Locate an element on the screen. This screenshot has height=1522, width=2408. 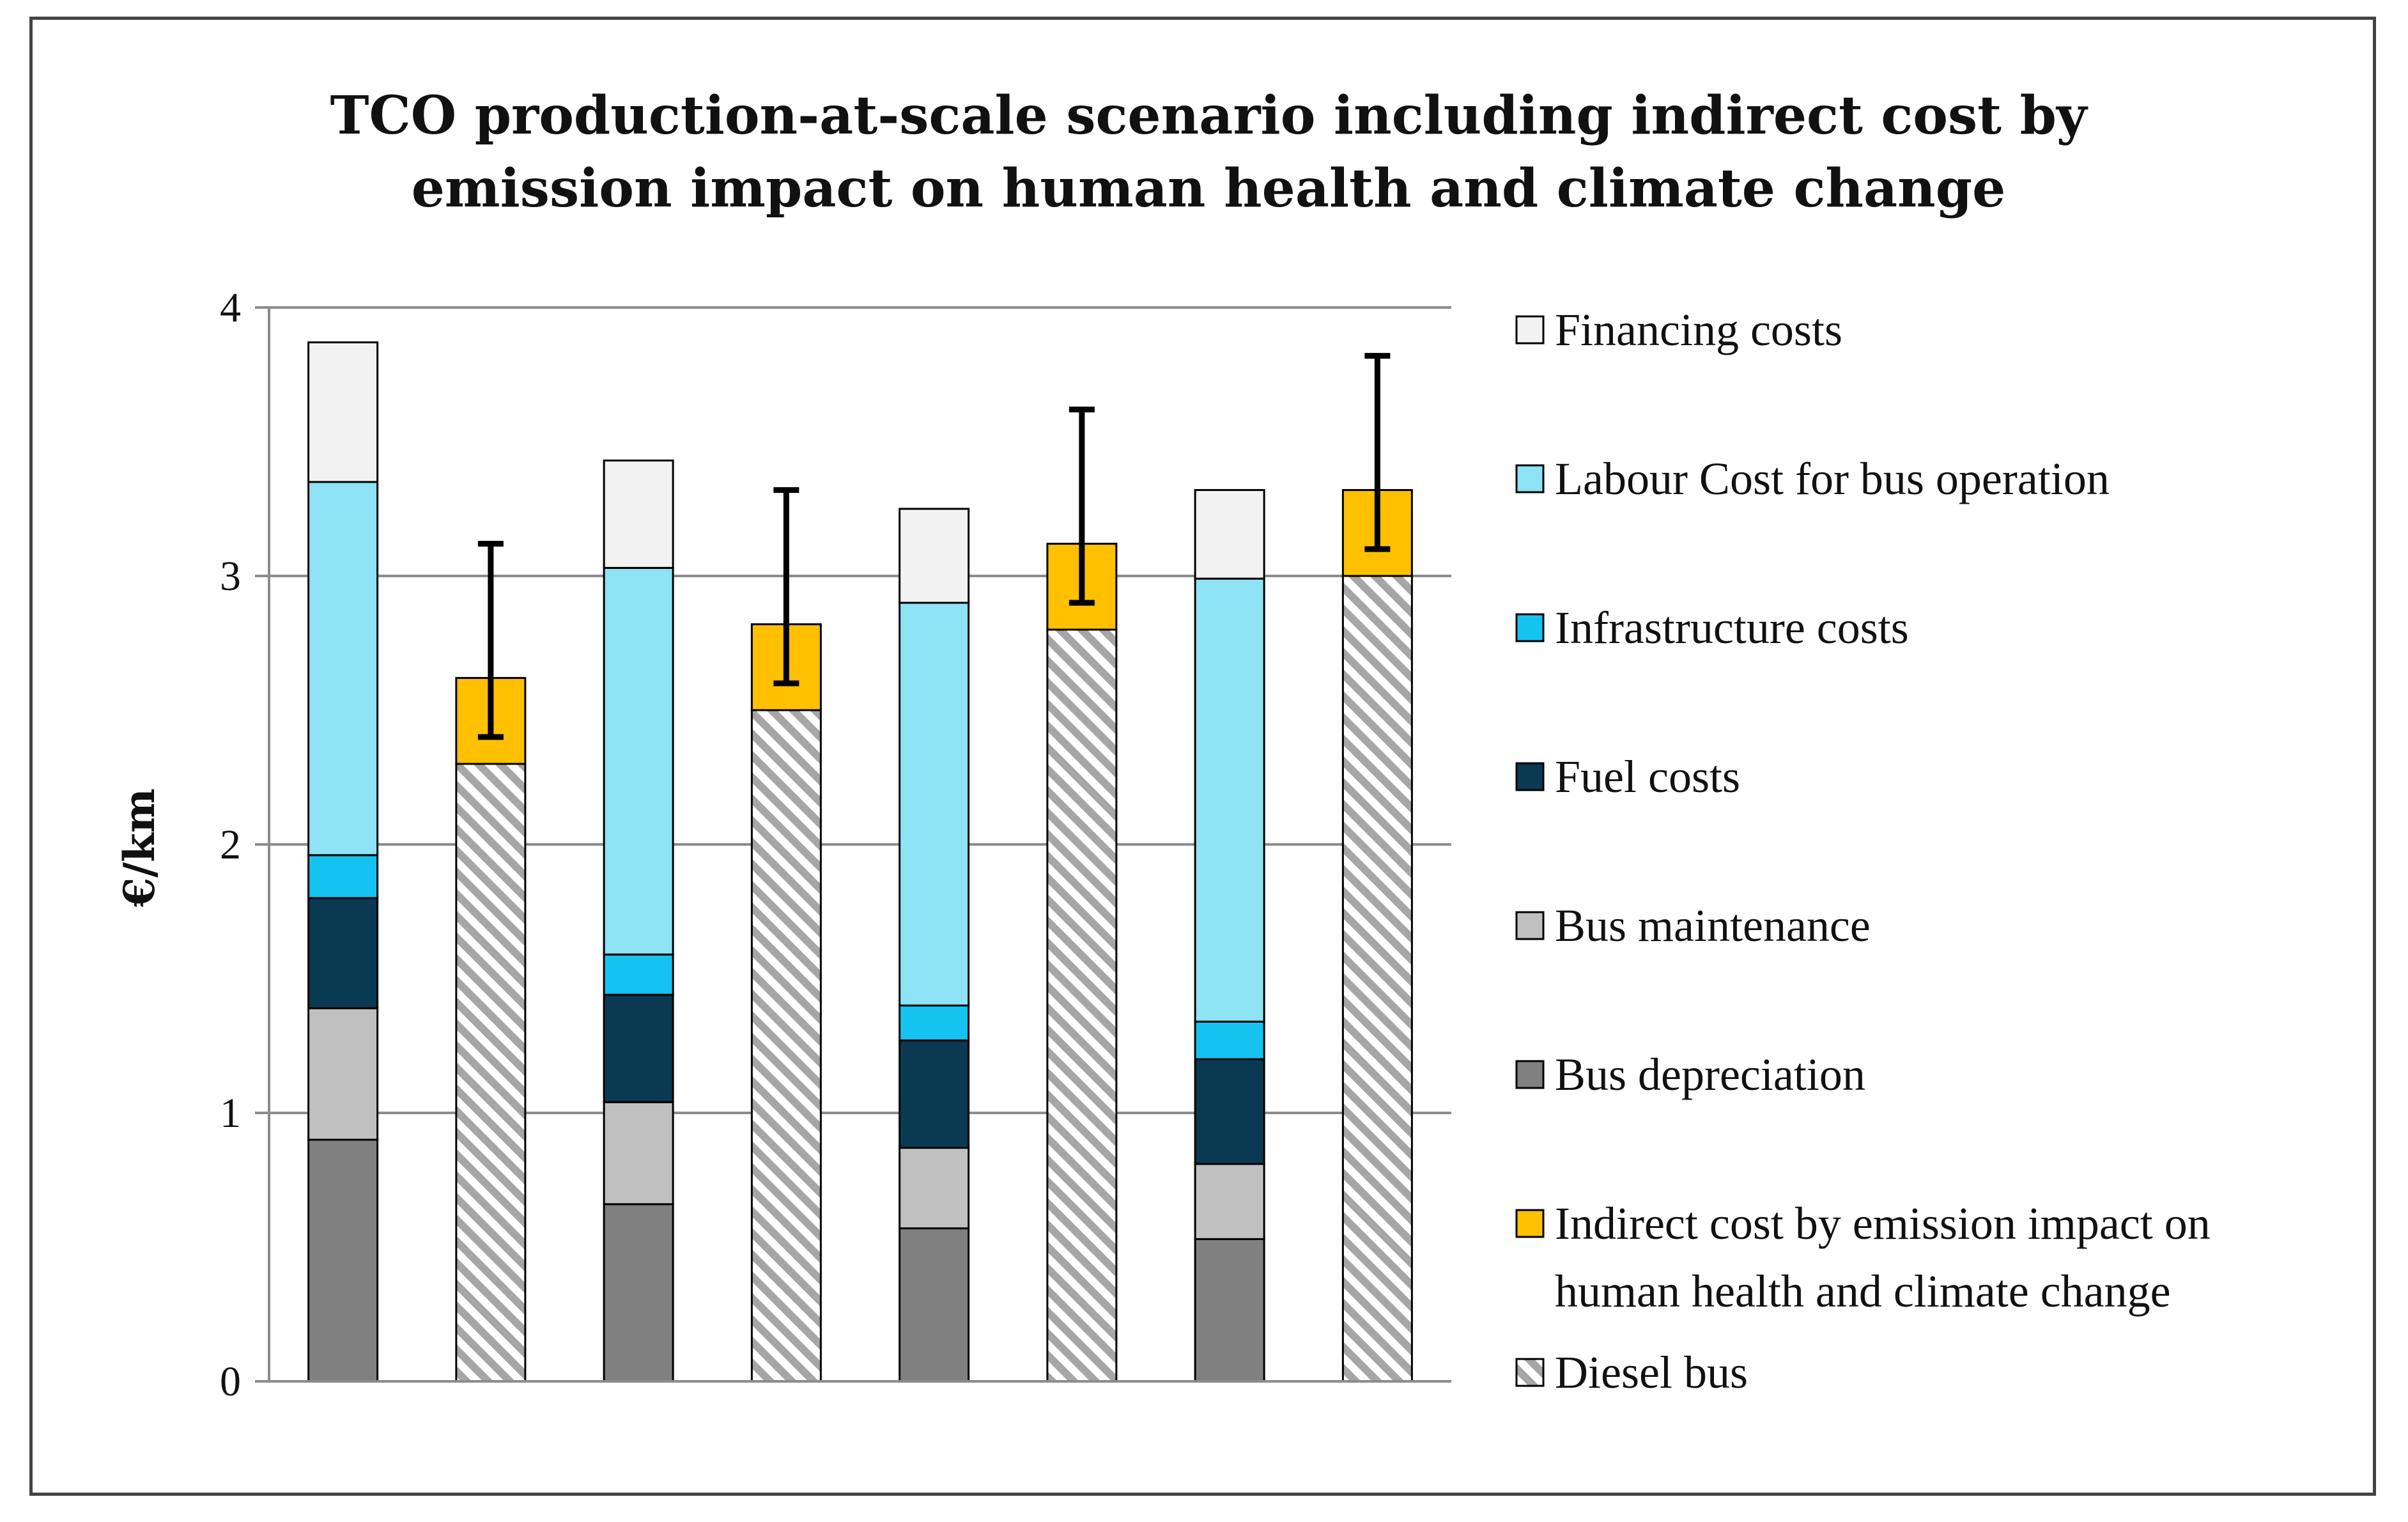
y-axis-label: €/km is located at coordinates (139, 848).